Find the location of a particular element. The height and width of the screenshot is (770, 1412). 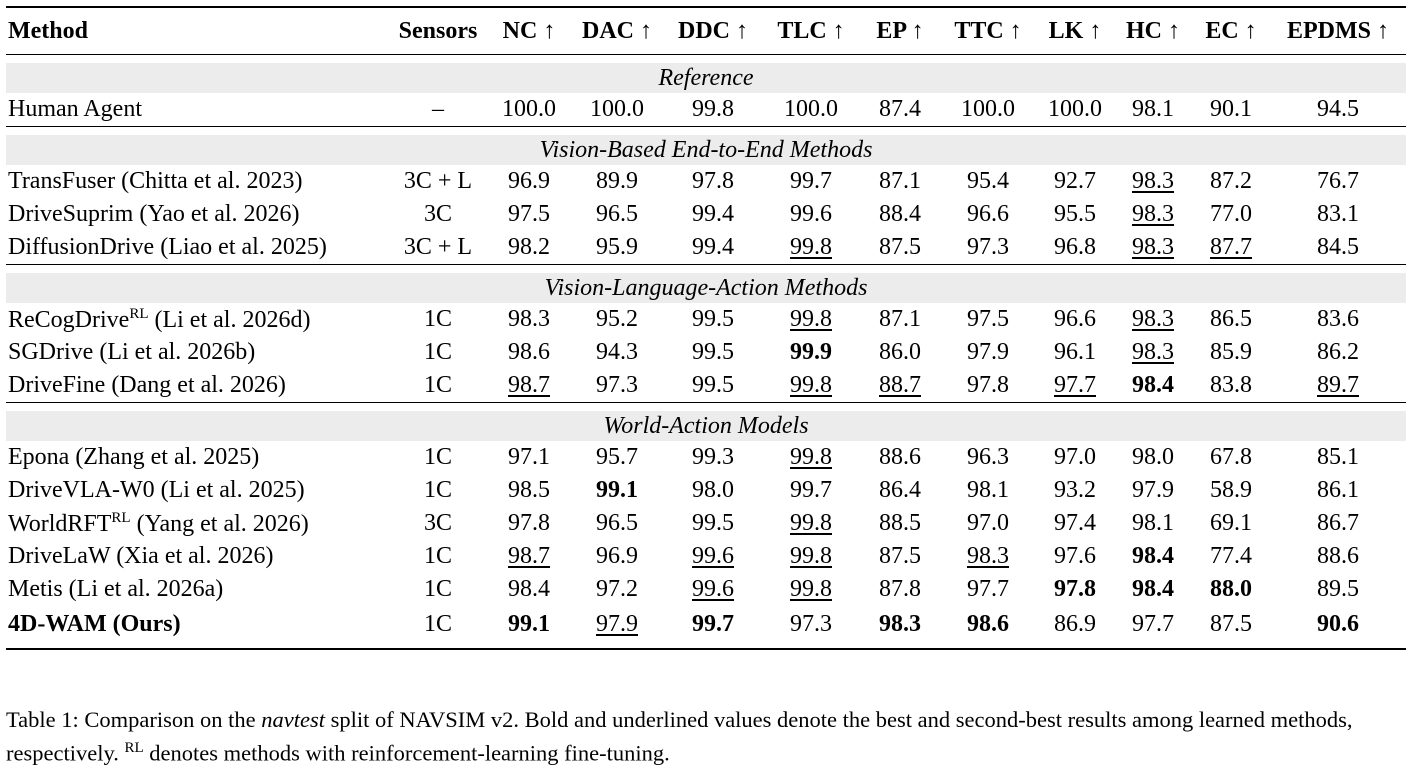

nc-cell: 100.0 is located at coordinates (529, 110).